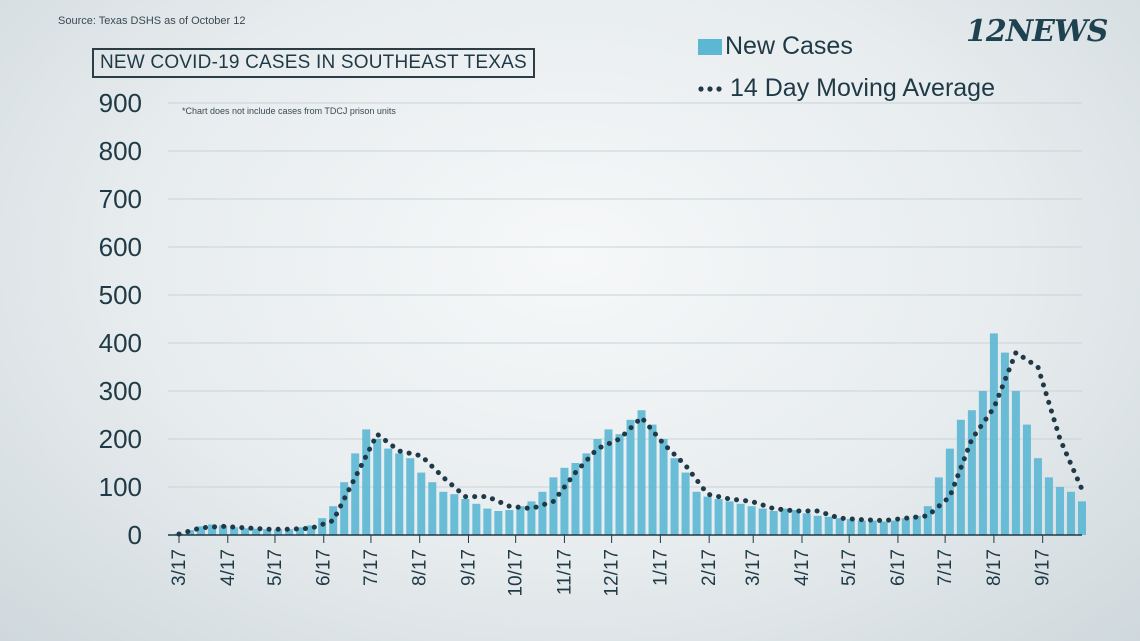  What do you see at coordinates (371, 567) in the screenshot?
I see `x-tick-label-4: 7/17` at bounding box center [371, 567].